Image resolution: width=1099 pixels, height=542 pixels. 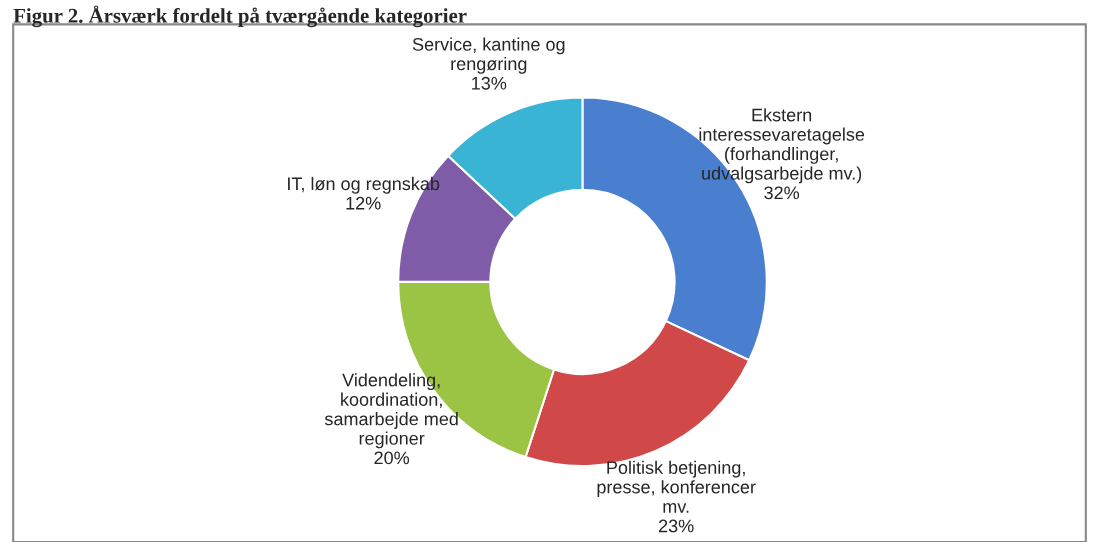 I want to click on data-label: 20%, so click(x=392, y=458).